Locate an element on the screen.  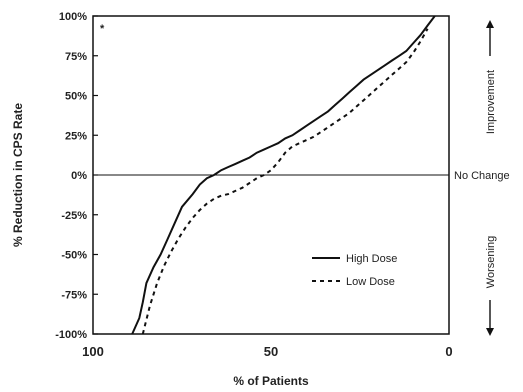
corner-mark: * is located at coordinates (102, 29).